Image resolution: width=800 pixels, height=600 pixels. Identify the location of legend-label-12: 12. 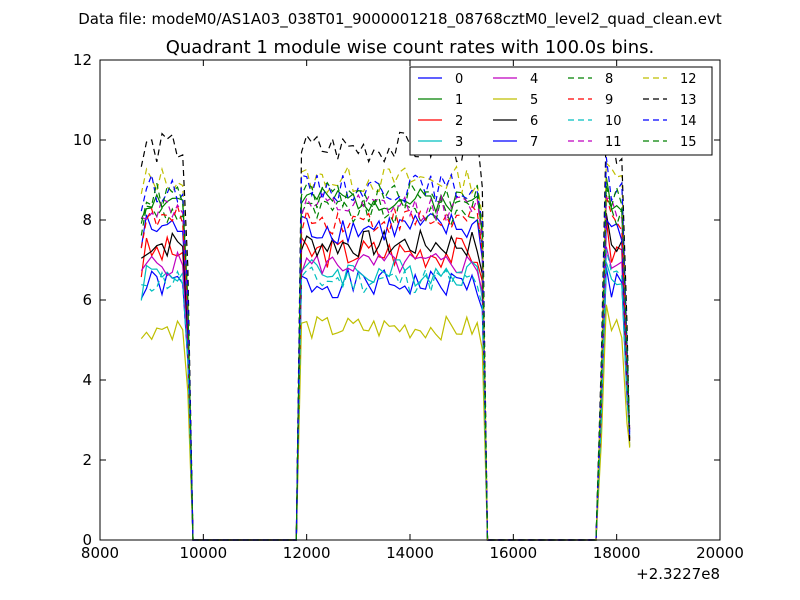
(688, 79).